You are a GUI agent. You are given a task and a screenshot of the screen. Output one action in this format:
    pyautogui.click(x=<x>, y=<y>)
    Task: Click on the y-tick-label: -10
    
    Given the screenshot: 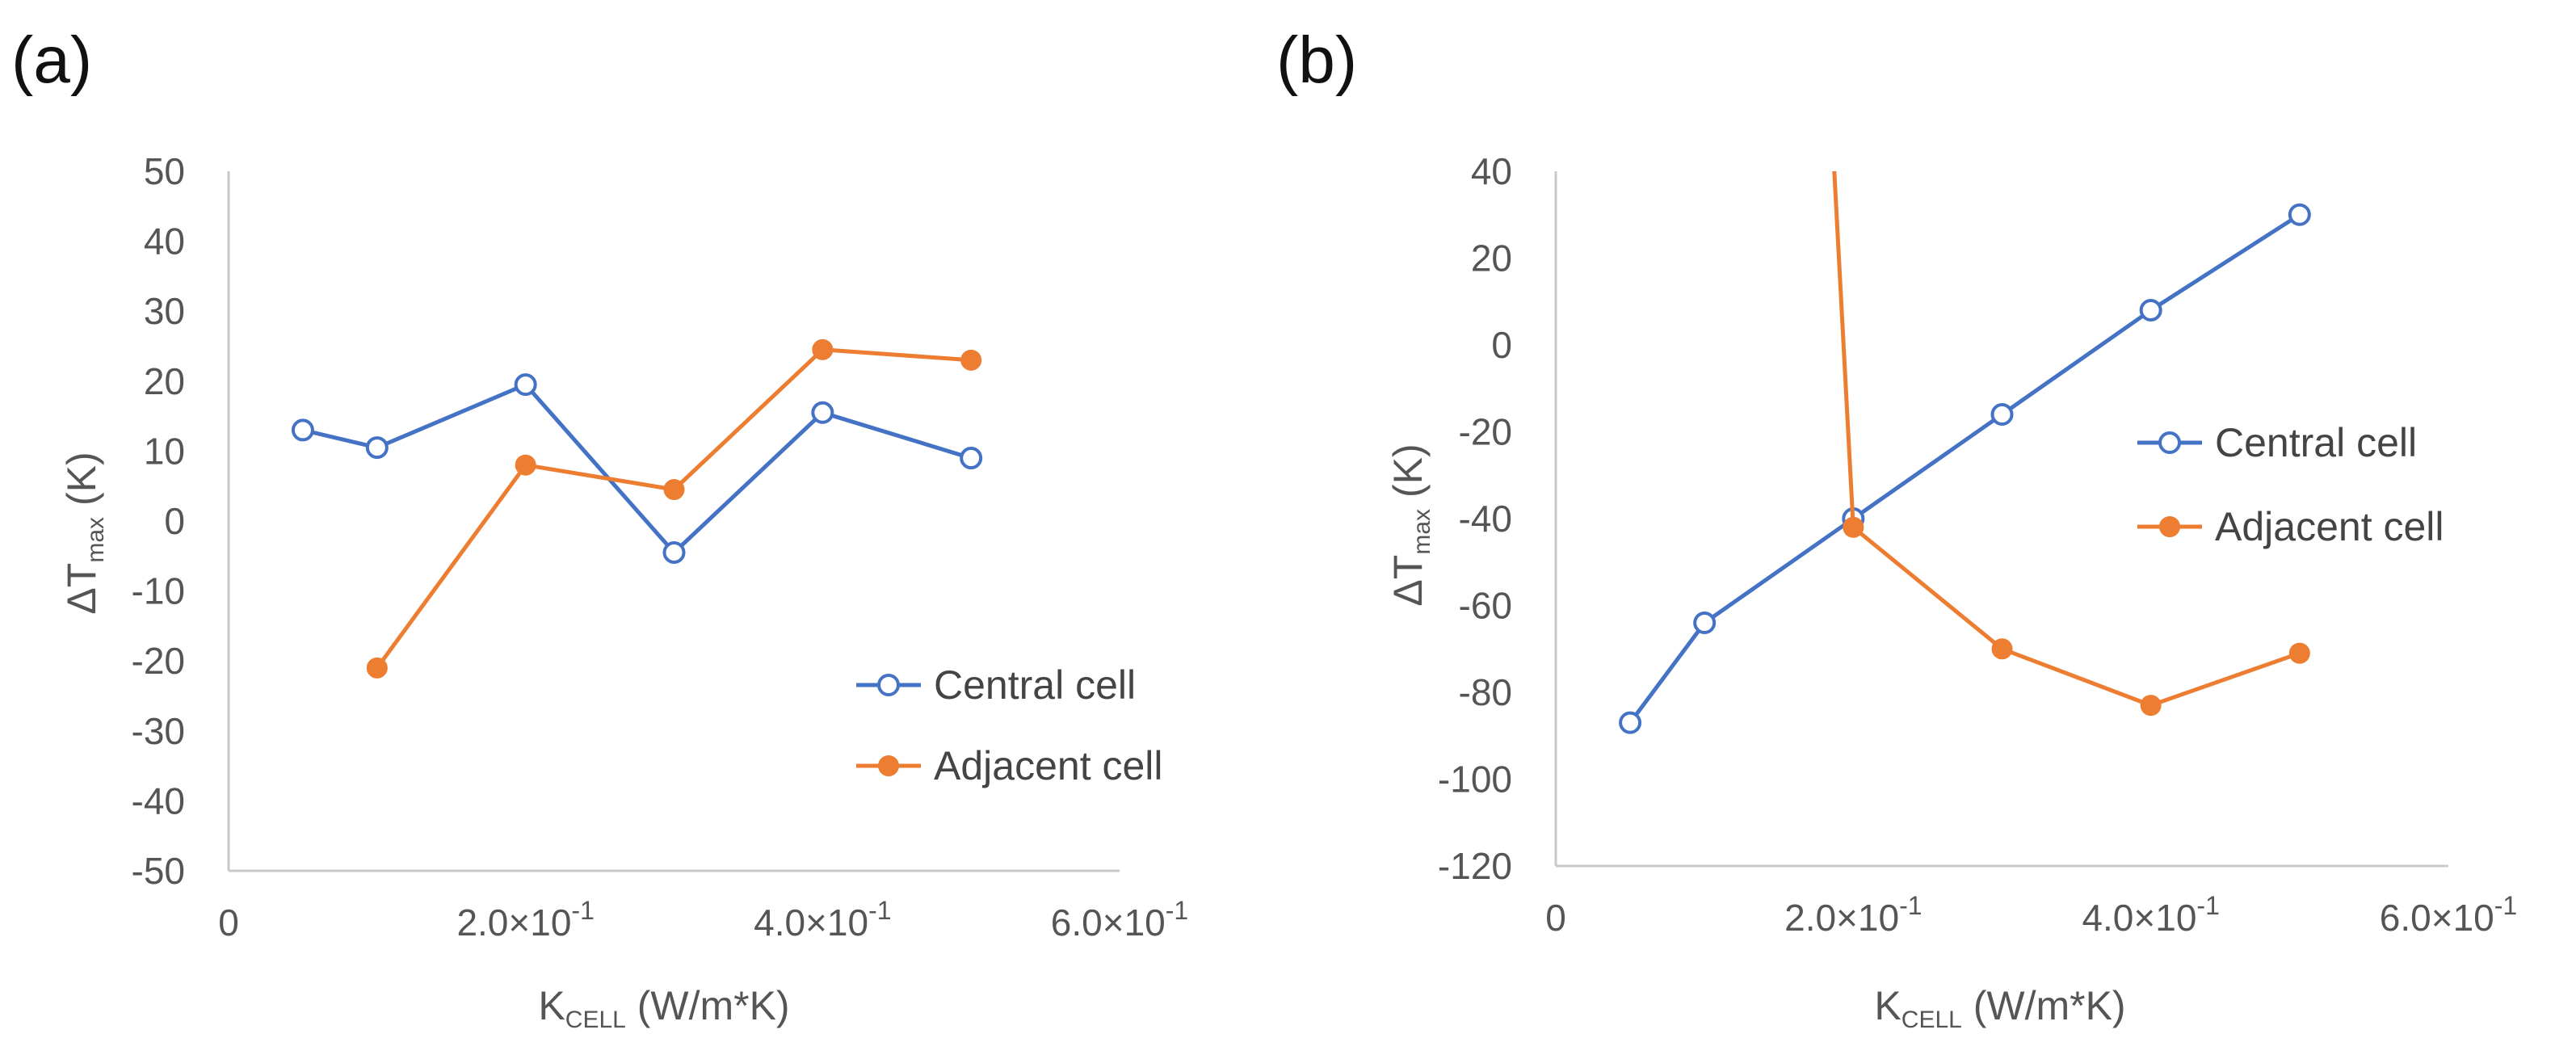 What is the action you would take?
    pyautogui.click(x=159, y=591)
    